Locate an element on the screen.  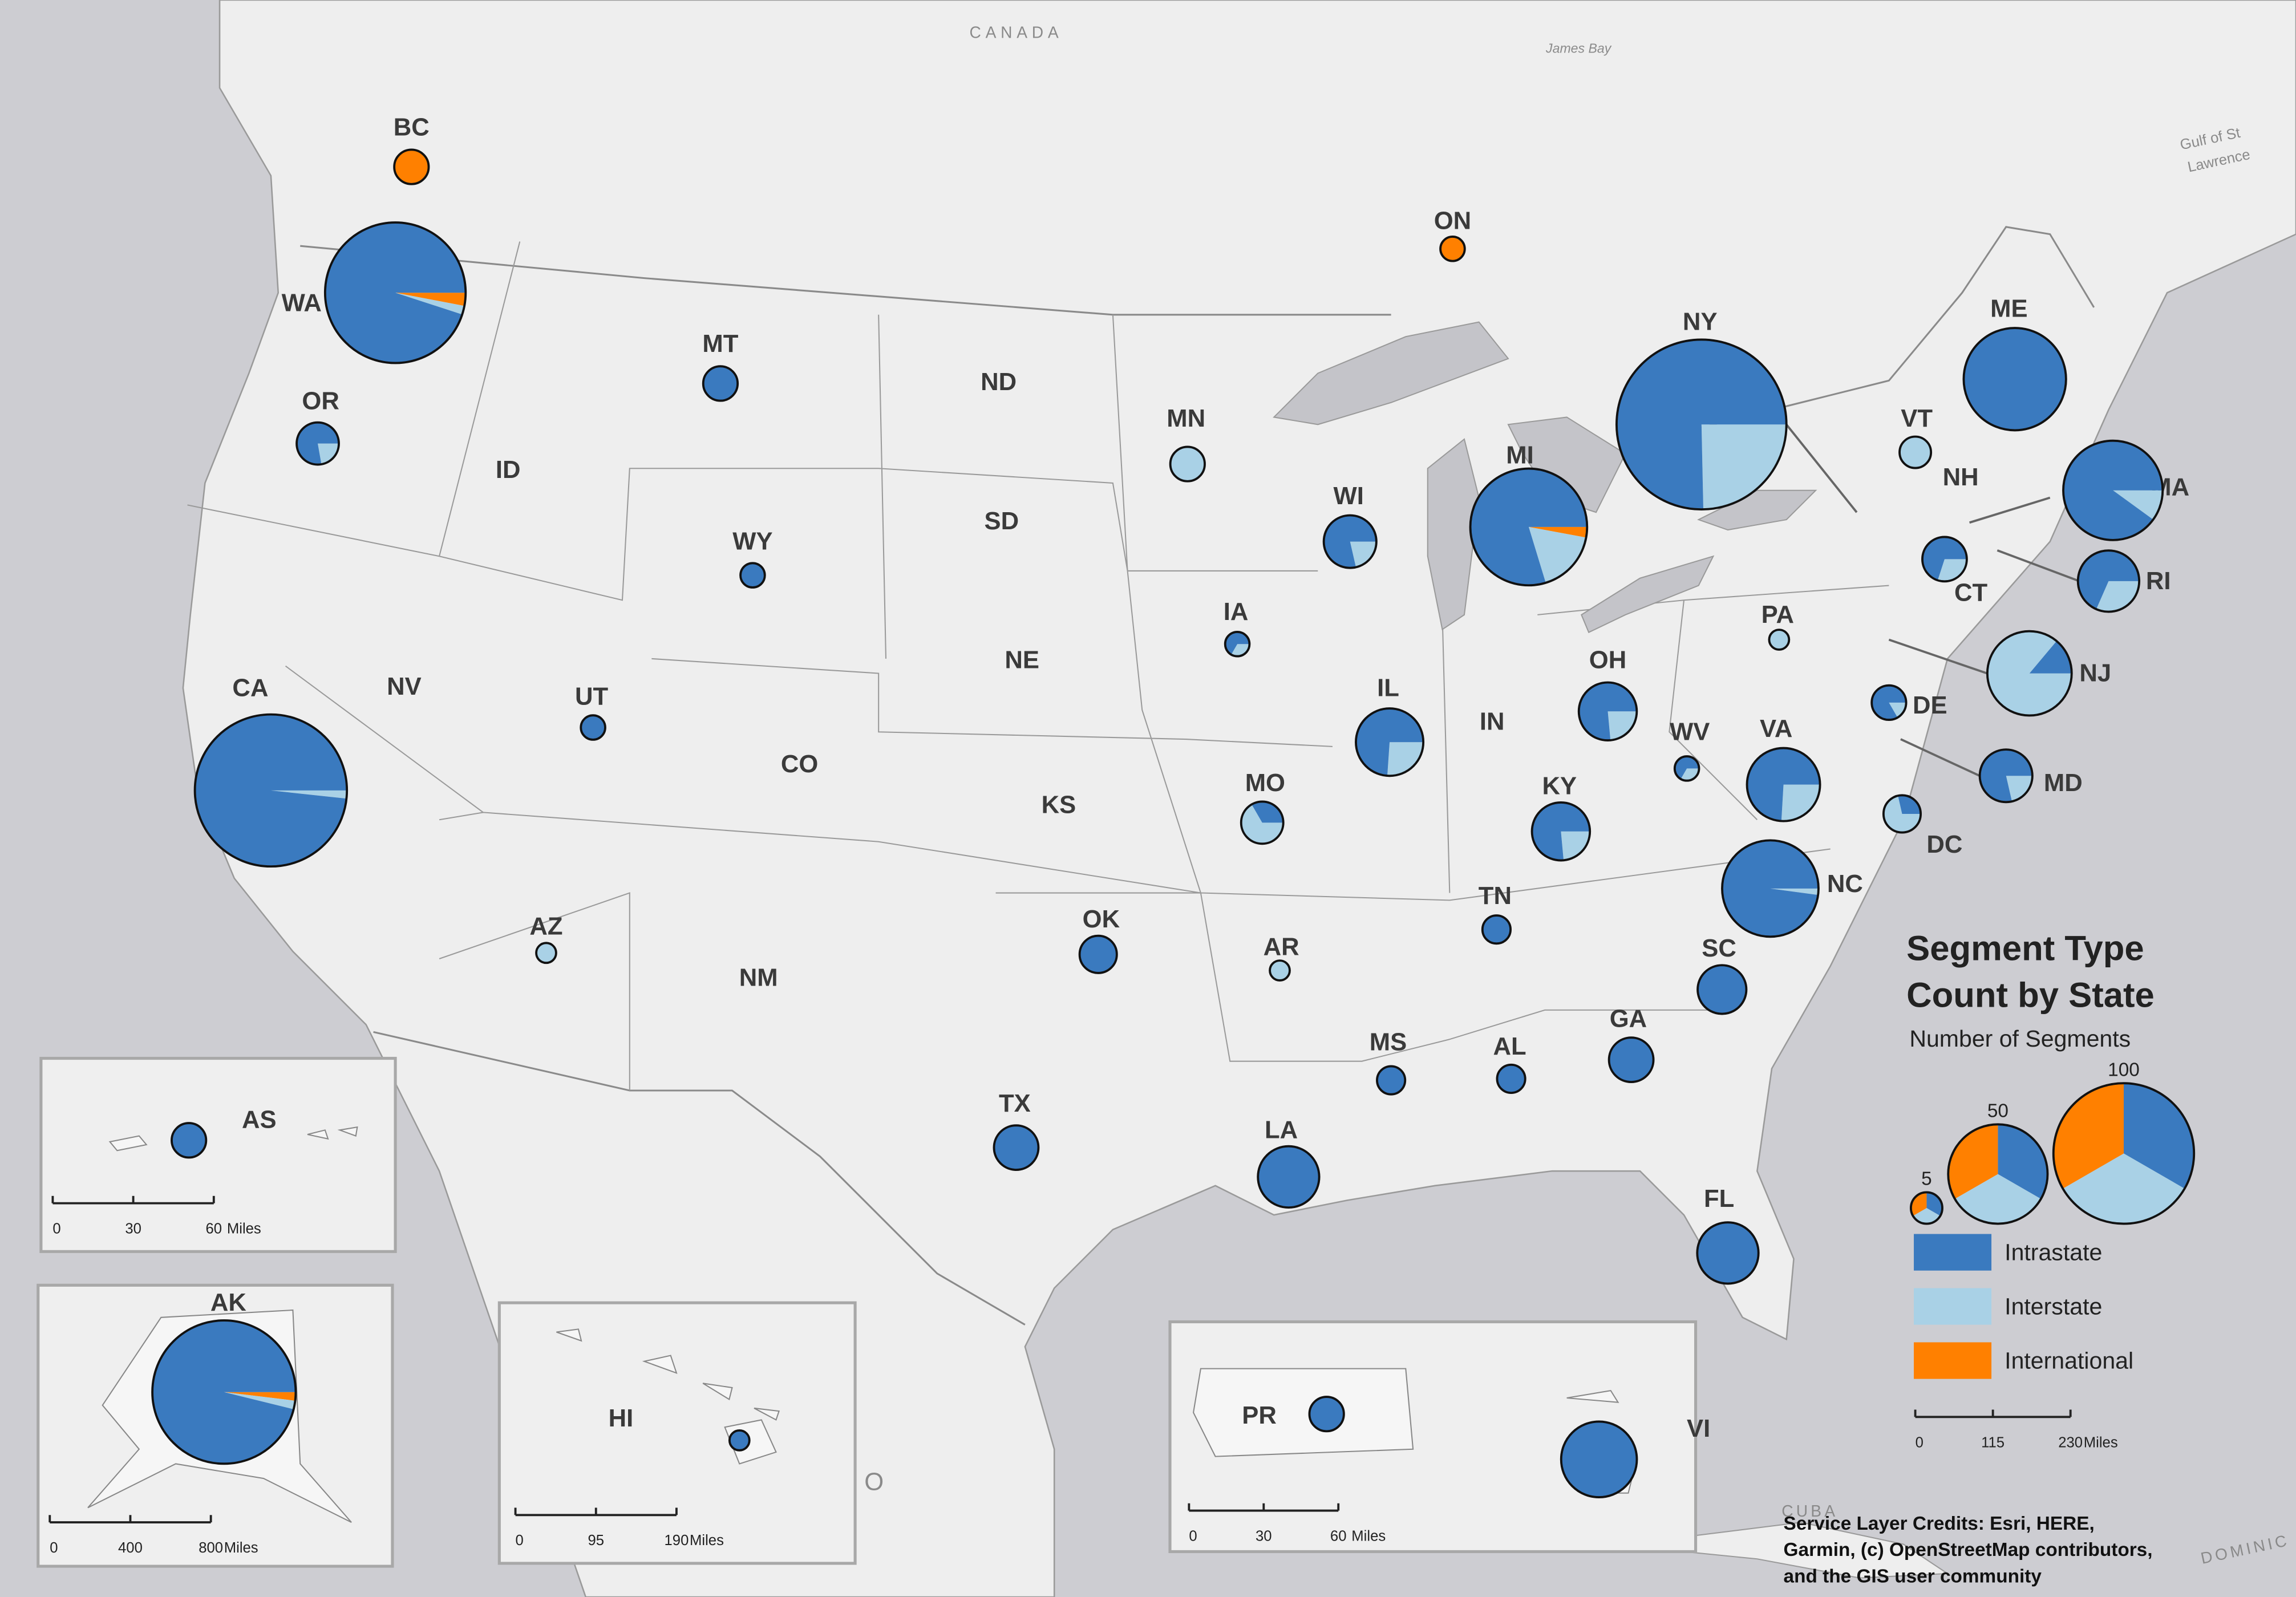
region-label: VI is located at coordinates (1698, 1429).